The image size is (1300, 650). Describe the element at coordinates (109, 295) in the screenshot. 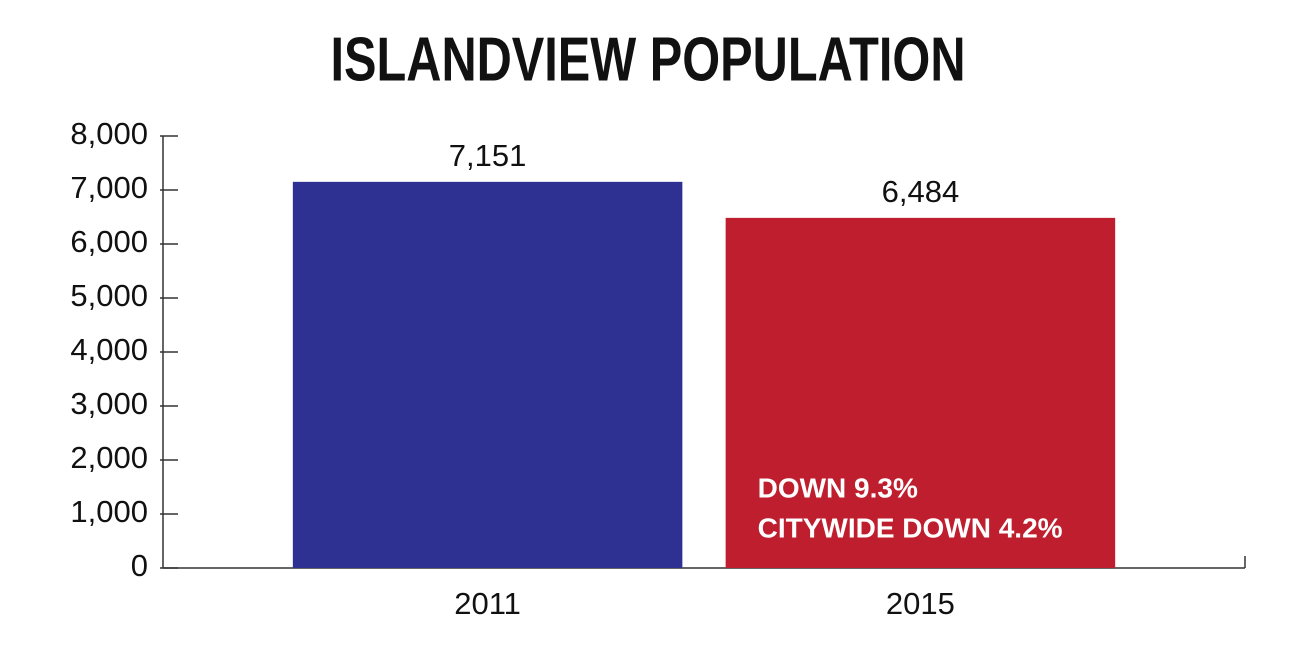

I see `y-tick-label: 5,000` at that location.